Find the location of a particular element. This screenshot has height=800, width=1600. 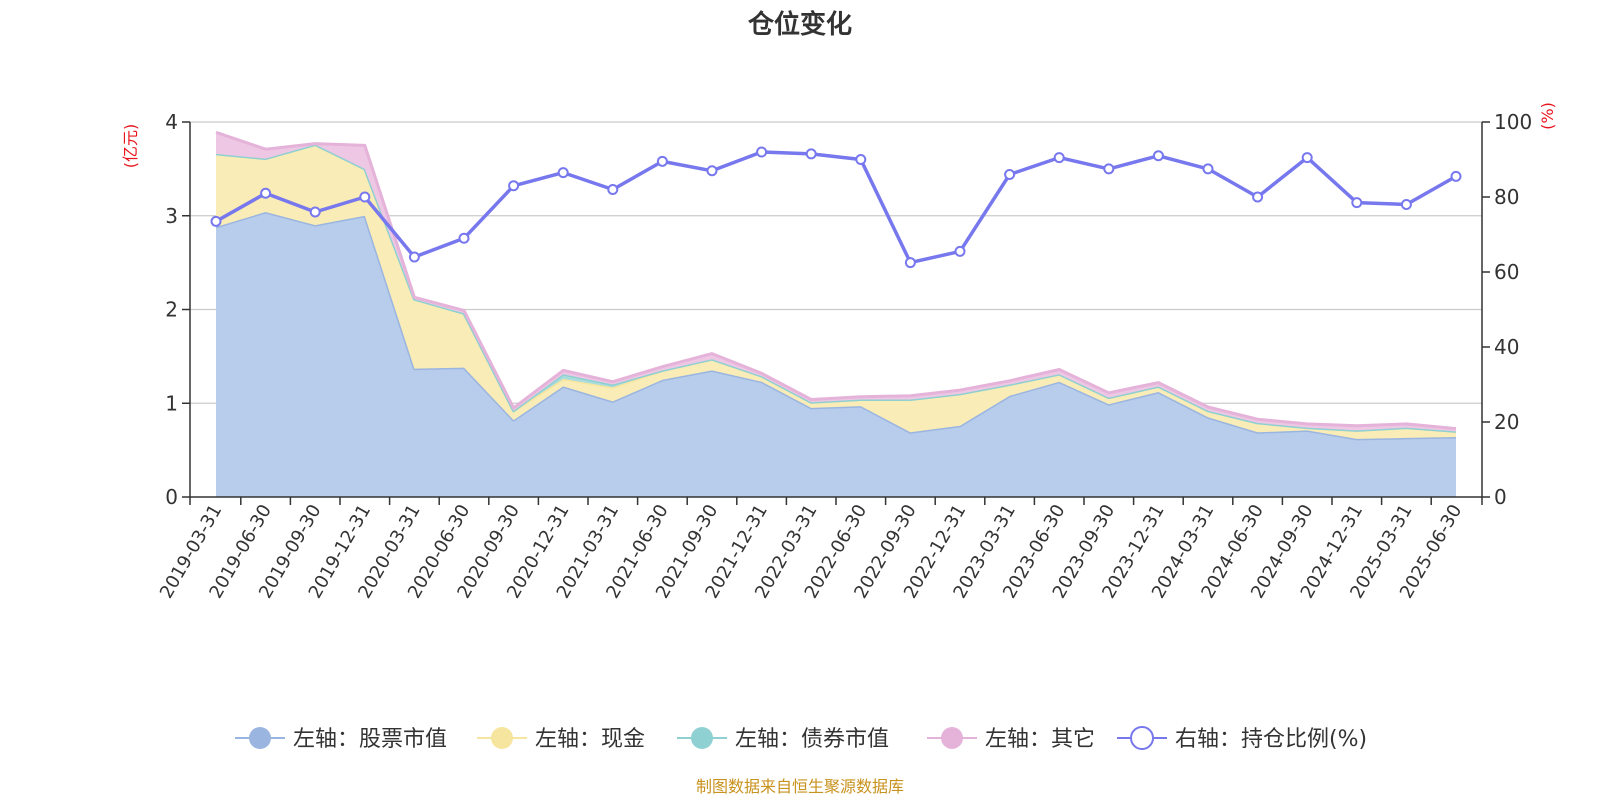

right-tick-label-1: 20 is located at coordinates (1506, 422).